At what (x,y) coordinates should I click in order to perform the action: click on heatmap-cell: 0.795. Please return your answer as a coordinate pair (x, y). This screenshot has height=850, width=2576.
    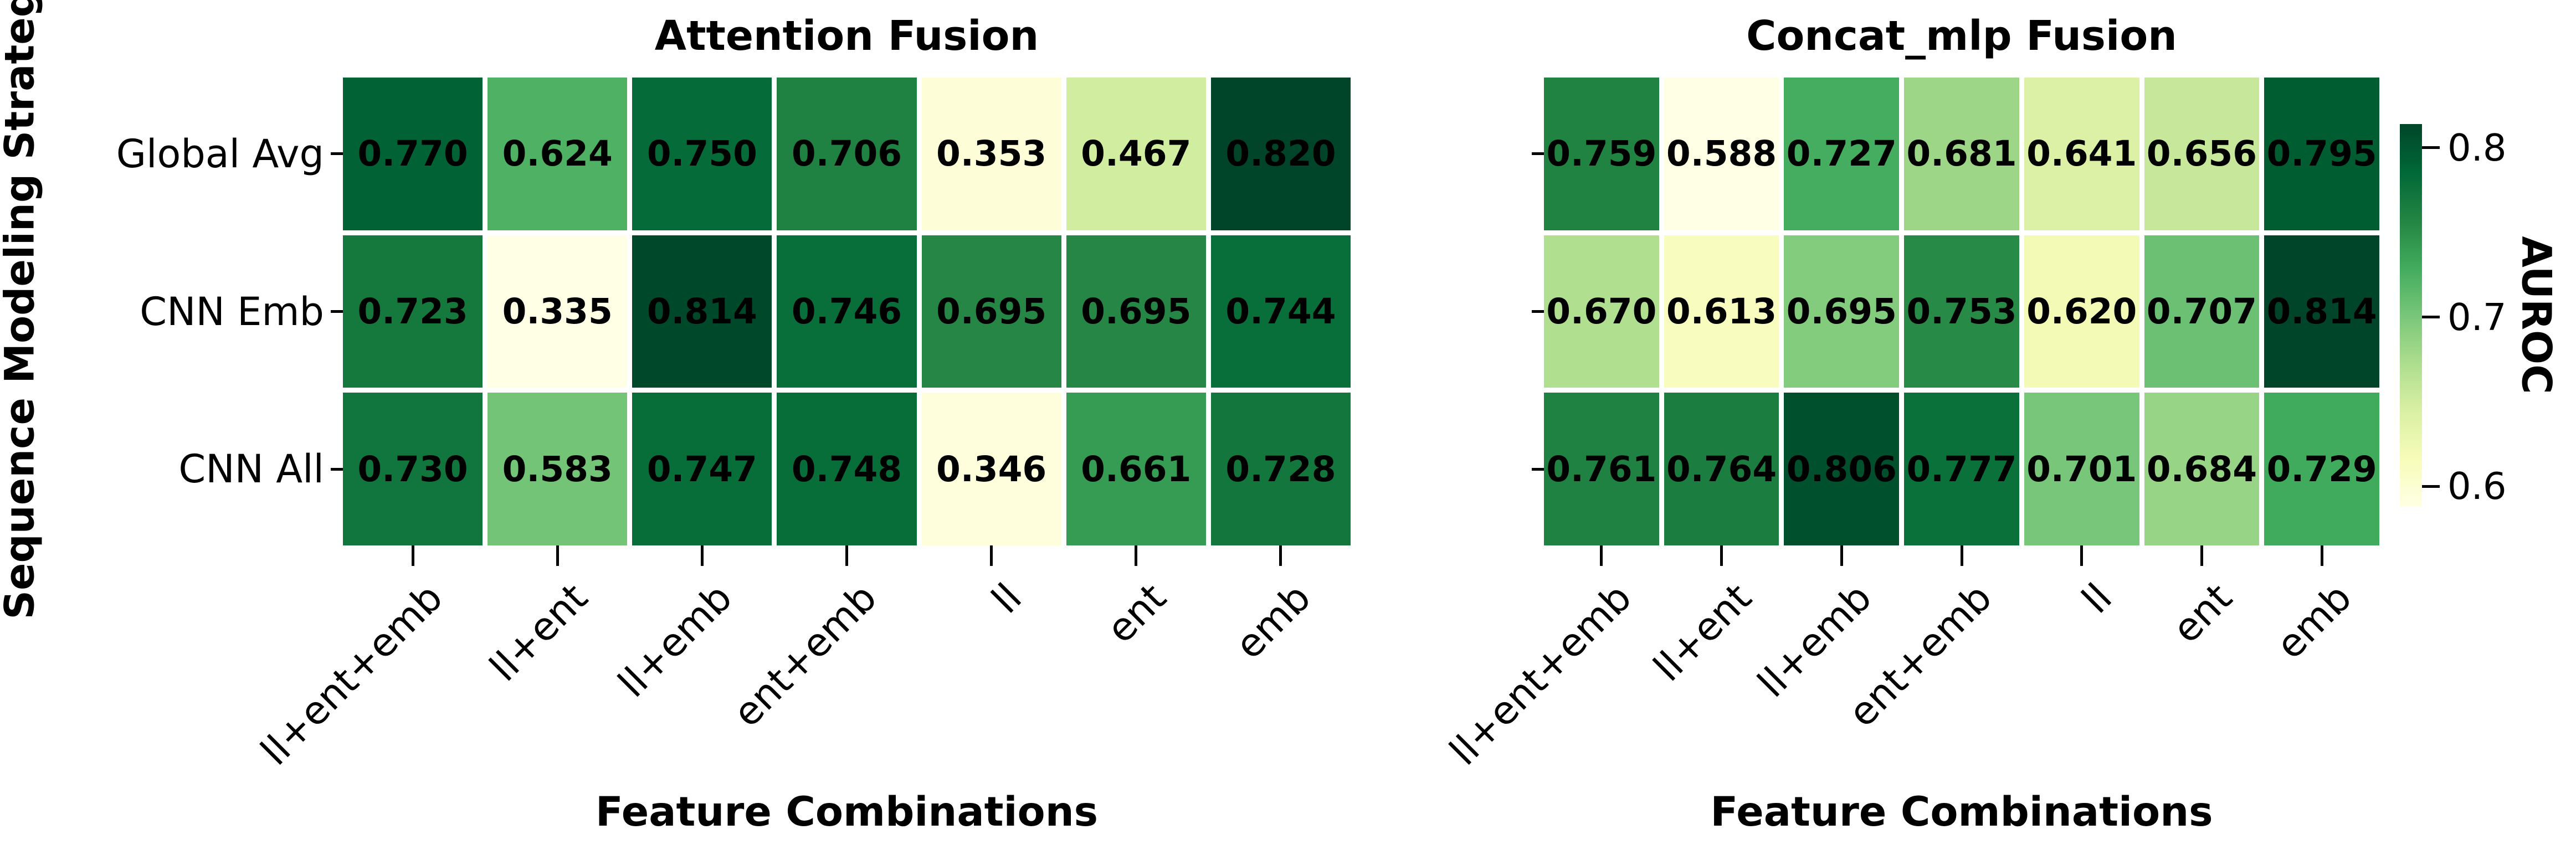
    Looking at the image, I should click on (2321, 154).